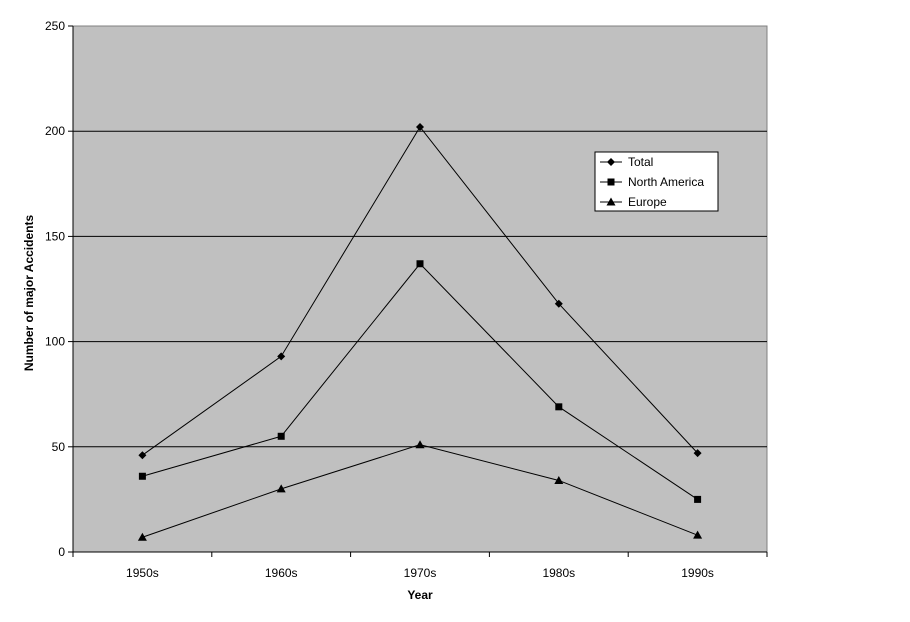  I want to click on data-point-europe-1950s, so click(142, 536).